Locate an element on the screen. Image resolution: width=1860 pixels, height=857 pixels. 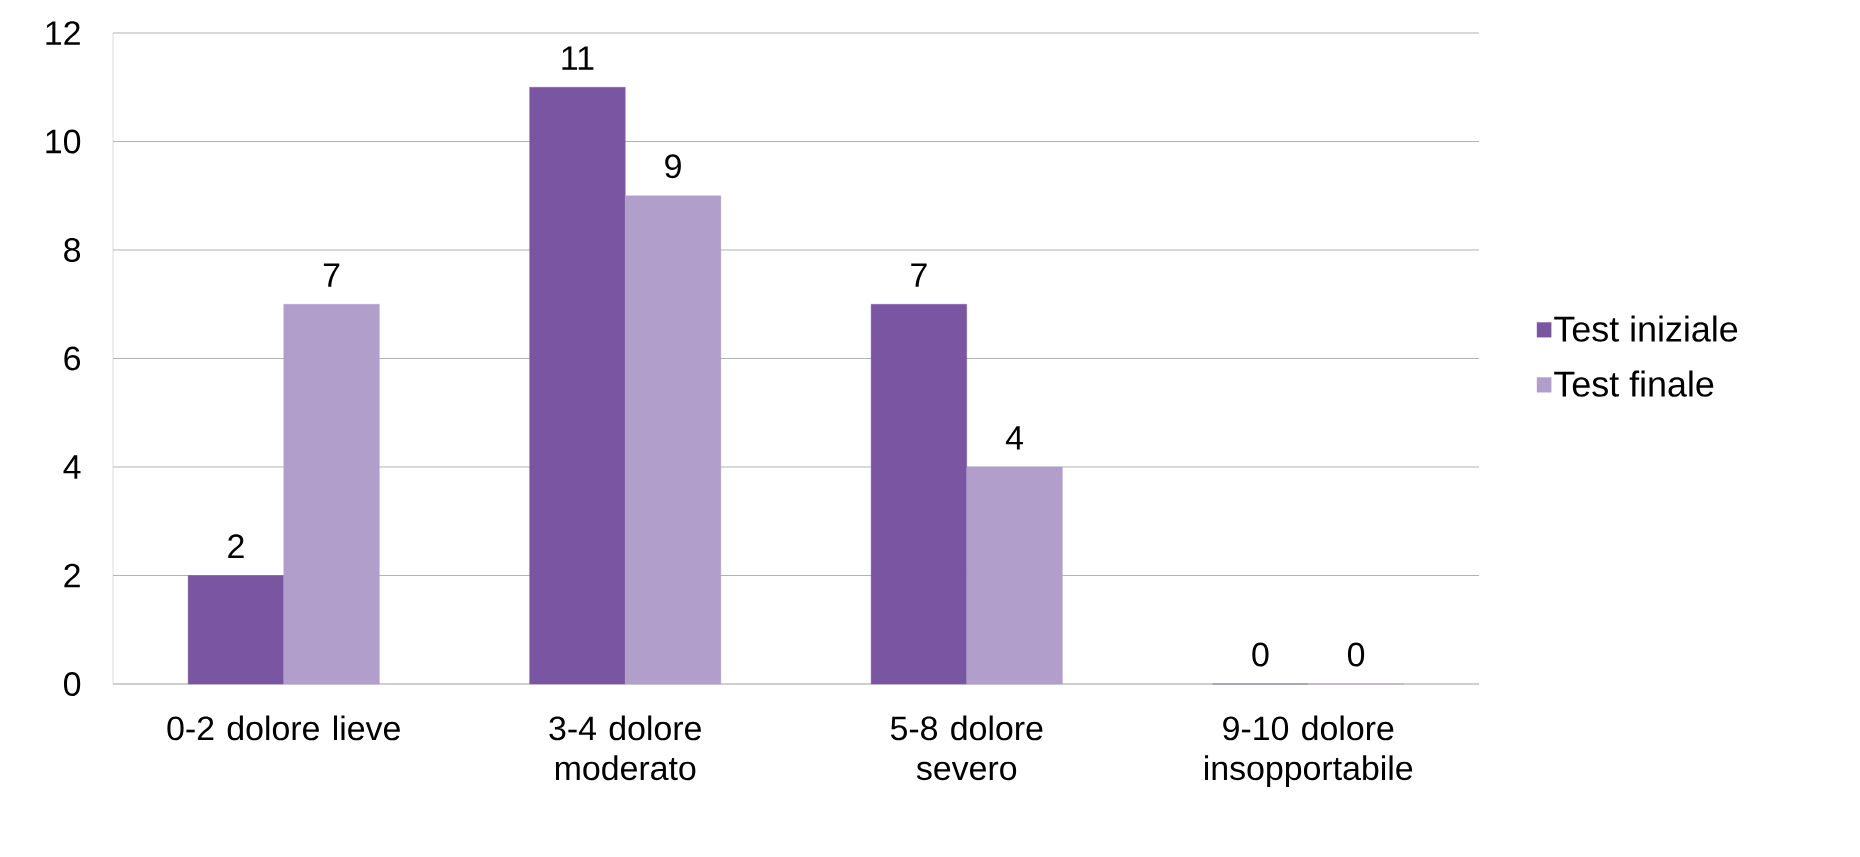
y-tick-label: 10 is located at coordinates (63, 141).